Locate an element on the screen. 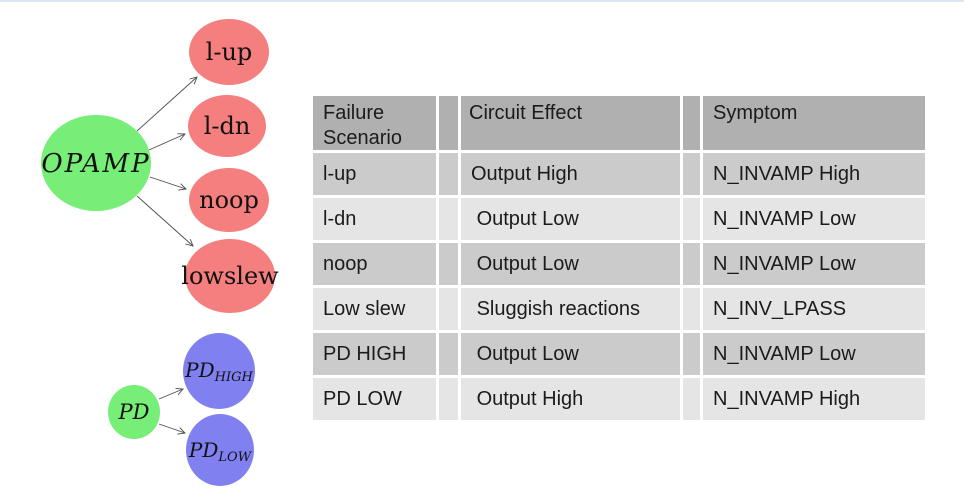 The width and height of the screenshot is (964, 492). node-pd-low-label: PDLOW is located at coordinates (220, 451).